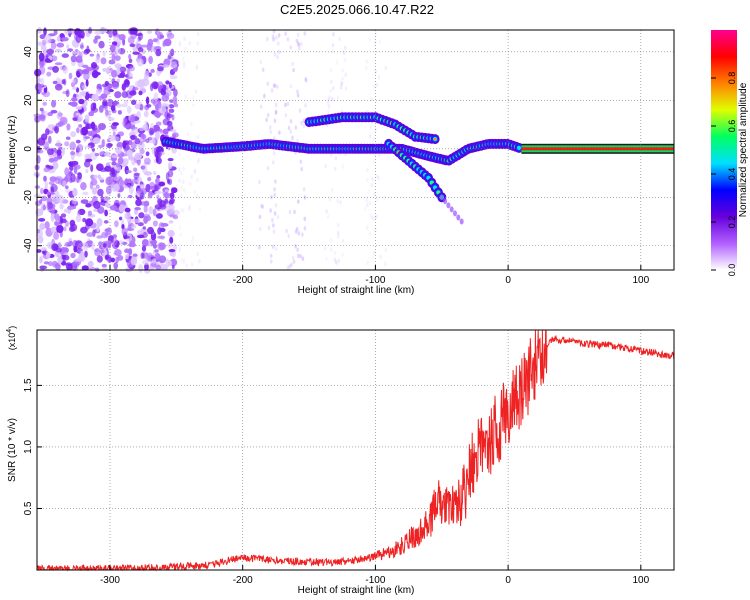 The width and height of the screenshot is (750, 600). What do you see at coordinates (508, 280) in the screenshot?
I see `spectrogram-x-tick-label: 0` at bounding box center [508, 280].